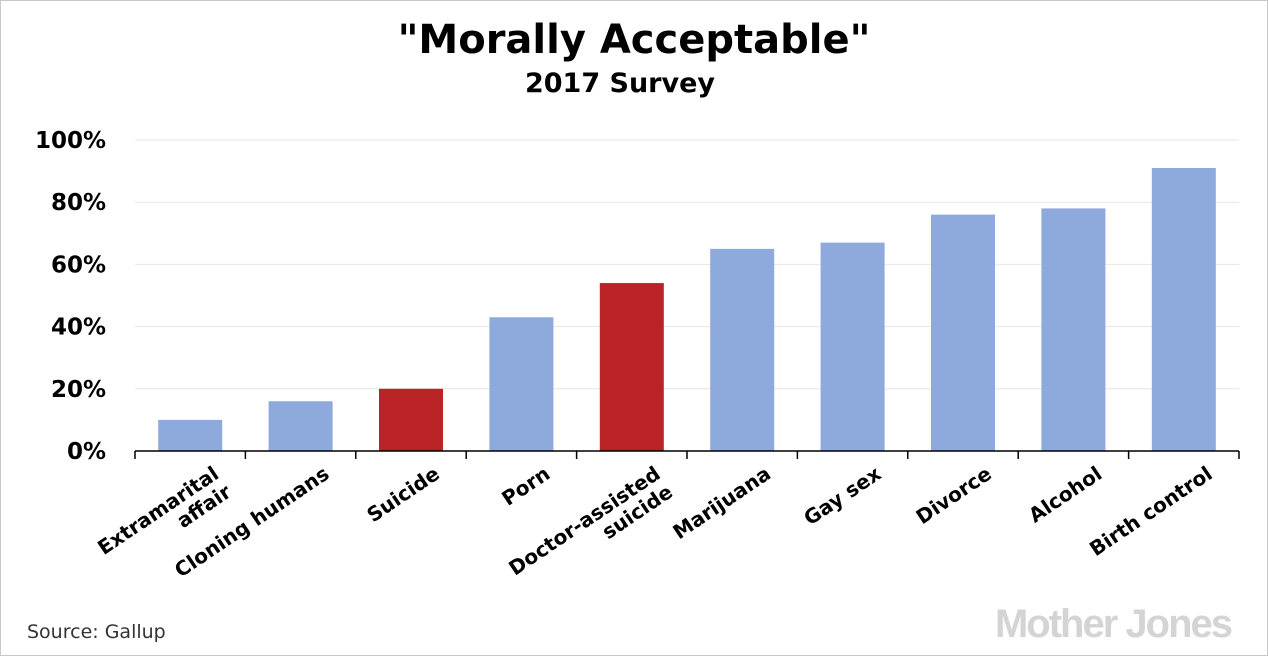 Image resolution: width=1268 pixels, height=656 pixels. What do you see at coordinates (1065, 494) in the screenshot?
I see `x-tick-label: Alcohol` at bounding box center [1065, 494].